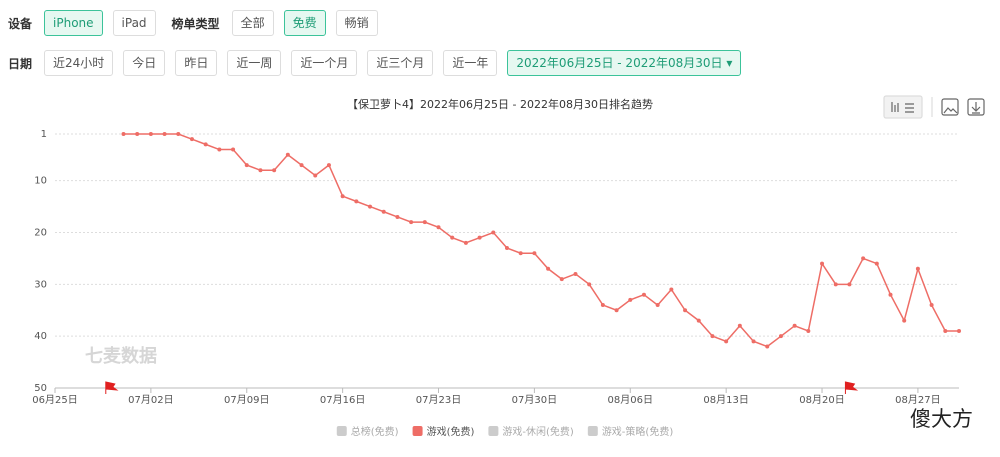 The width and height of the screenshot is (1000, 457). I want to click on date-range-text: 2022年06月25日 - 2022年08月30日, so click(619, 63).